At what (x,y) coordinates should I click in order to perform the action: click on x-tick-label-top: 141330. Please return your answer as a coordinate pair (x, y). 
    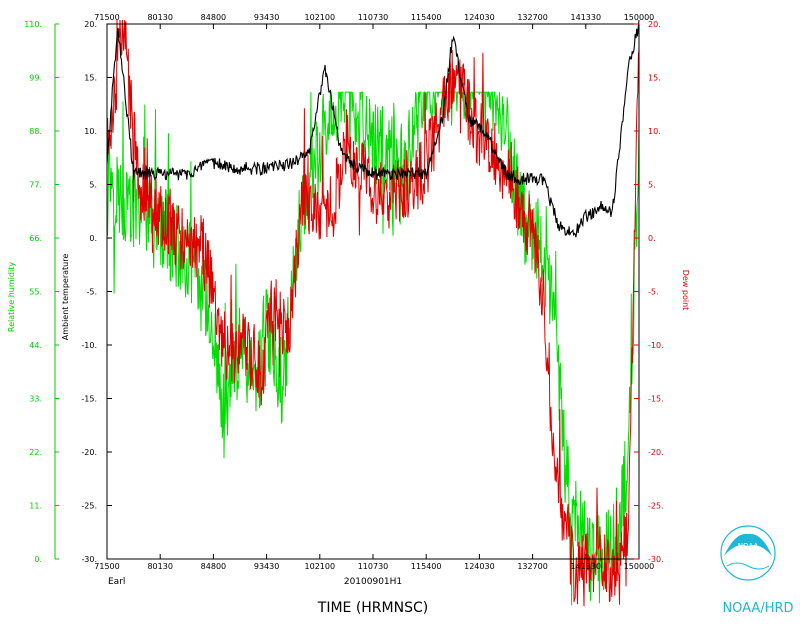
    Looking at the image, I should click on (586, 17).